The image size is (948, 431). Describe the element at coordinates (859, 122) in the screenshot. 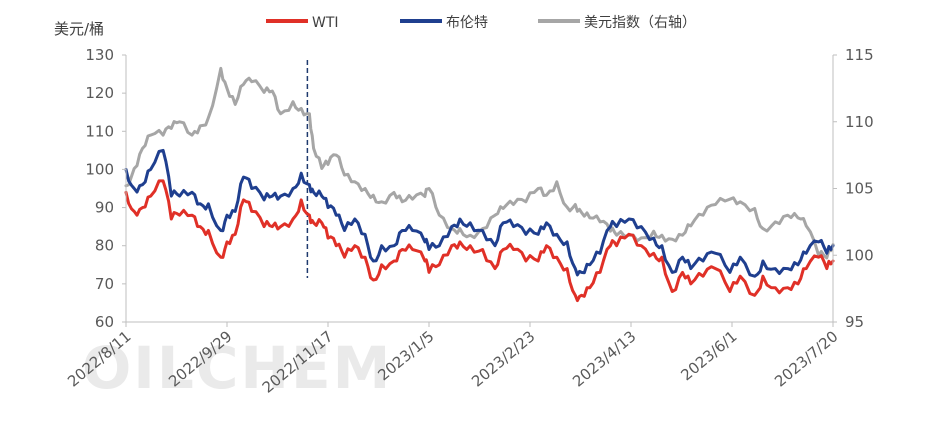

I see `y-right-tick-label: 110` at that location.